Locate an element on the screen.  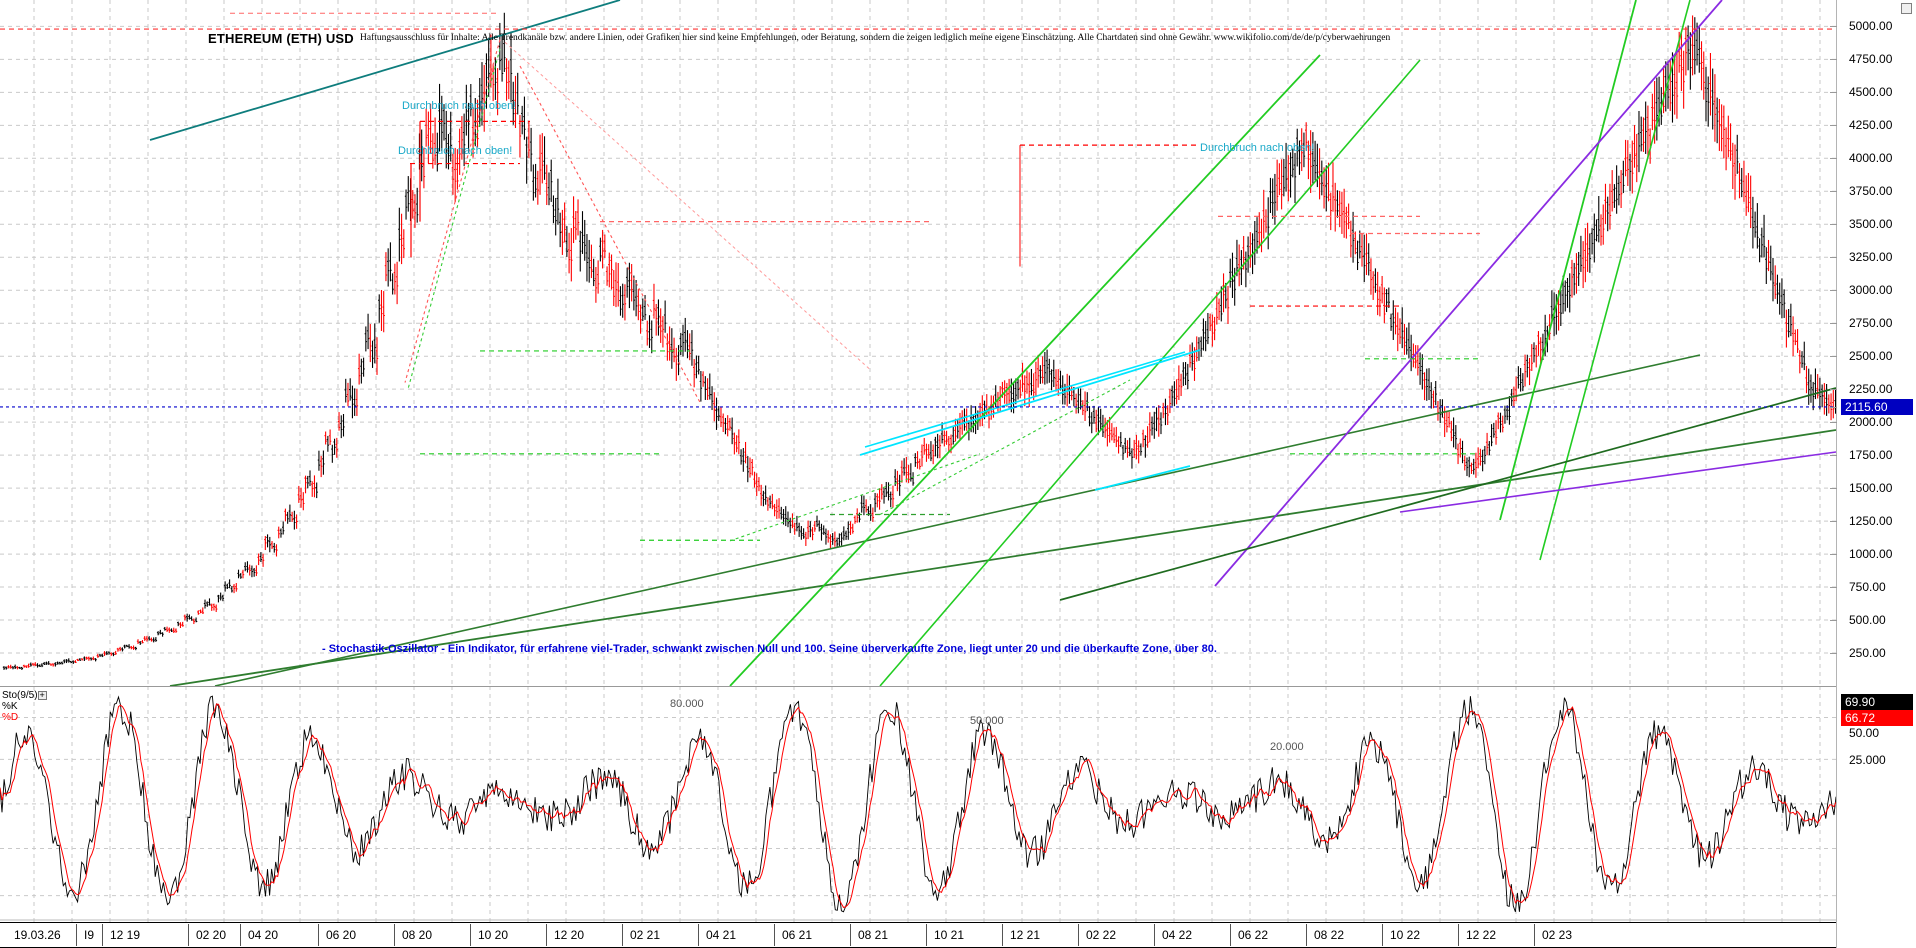
time-tick-label: 02 20 is located at coordinates (211, 935).